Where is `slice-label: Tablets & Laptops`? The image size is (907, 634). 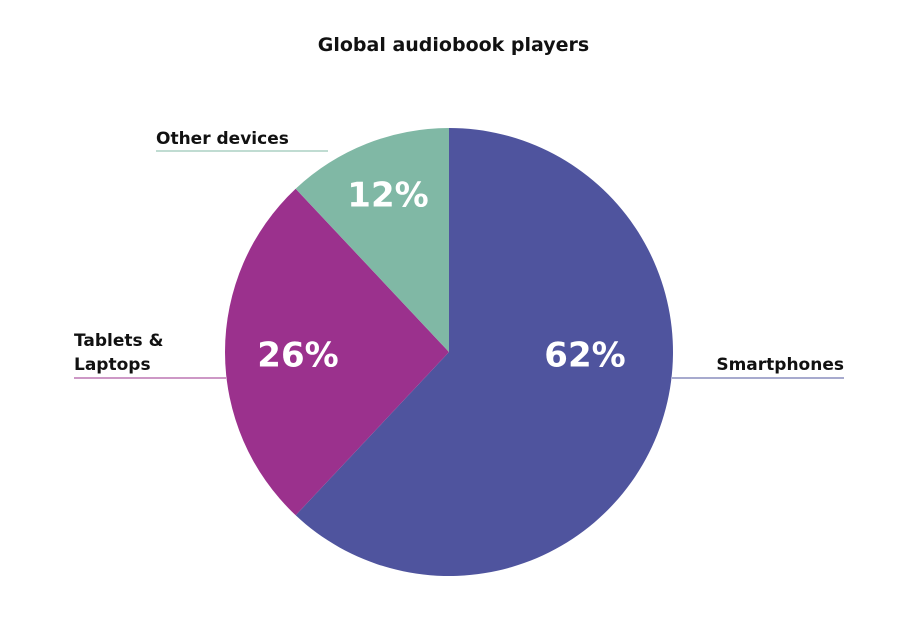 slice-label: Tablets & Laptops is located at coordinates (119, 353).